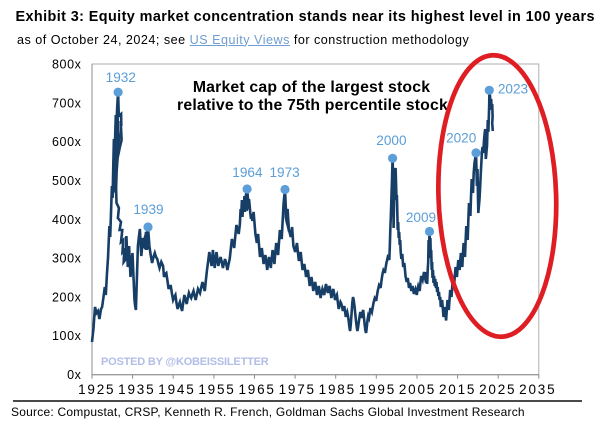 Image resolution: width=615 pixels, height=431 pixels. I want to click on svg-text: 2023, so click(513, 89).